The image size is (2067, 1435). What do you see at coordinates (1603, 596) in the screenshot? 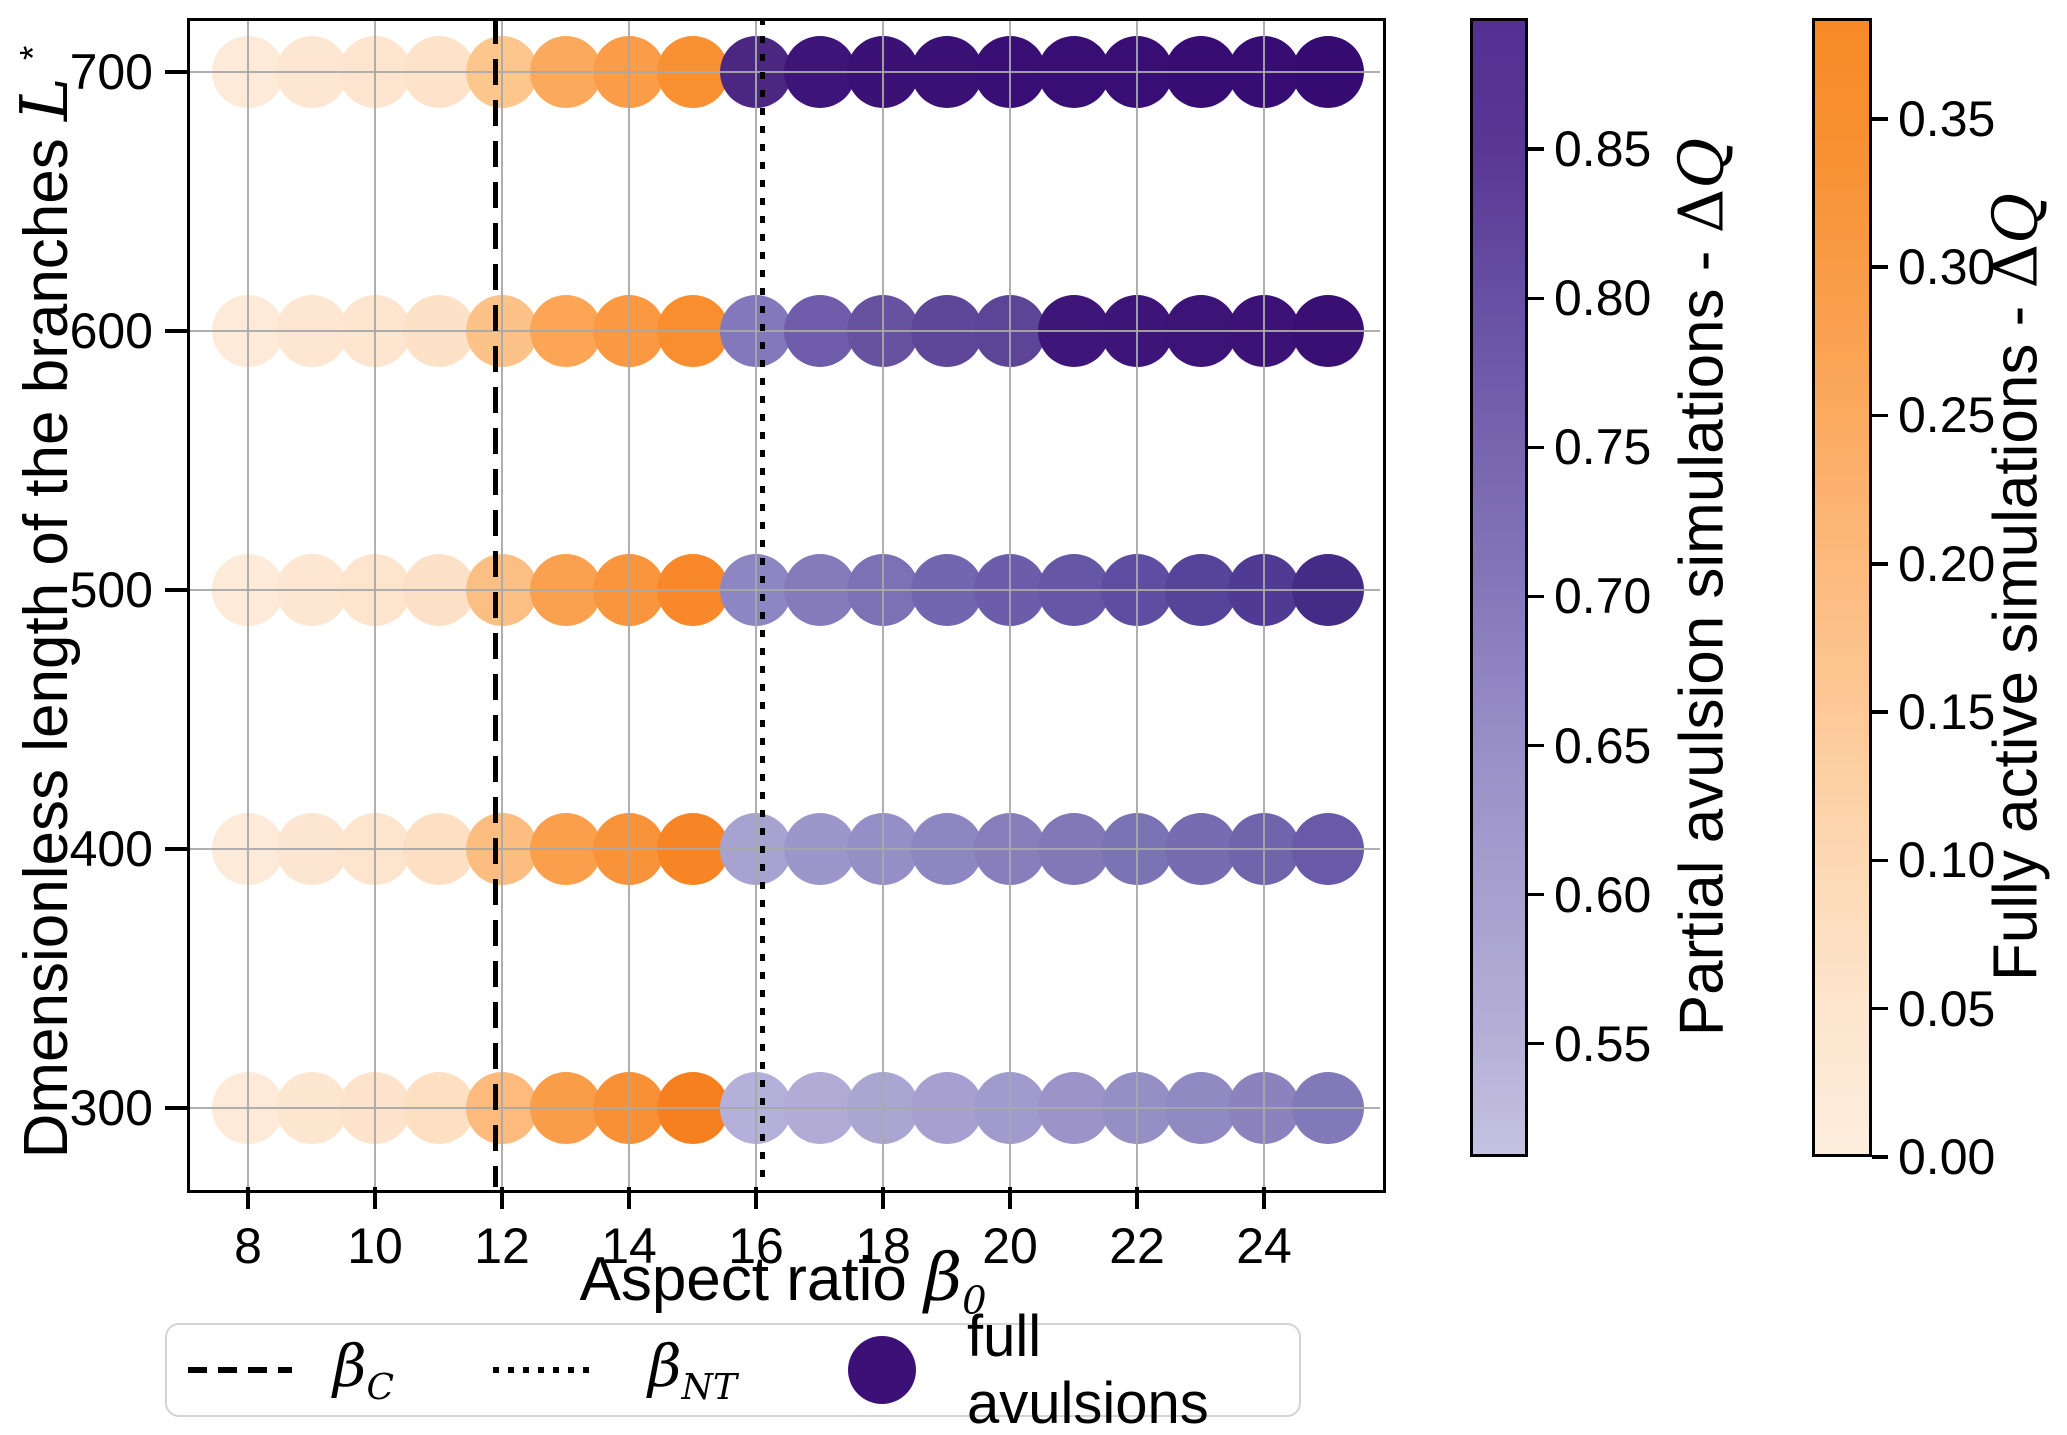
I see `colorbar-tick-label: 0.70` at bounding box center [1603, 596].